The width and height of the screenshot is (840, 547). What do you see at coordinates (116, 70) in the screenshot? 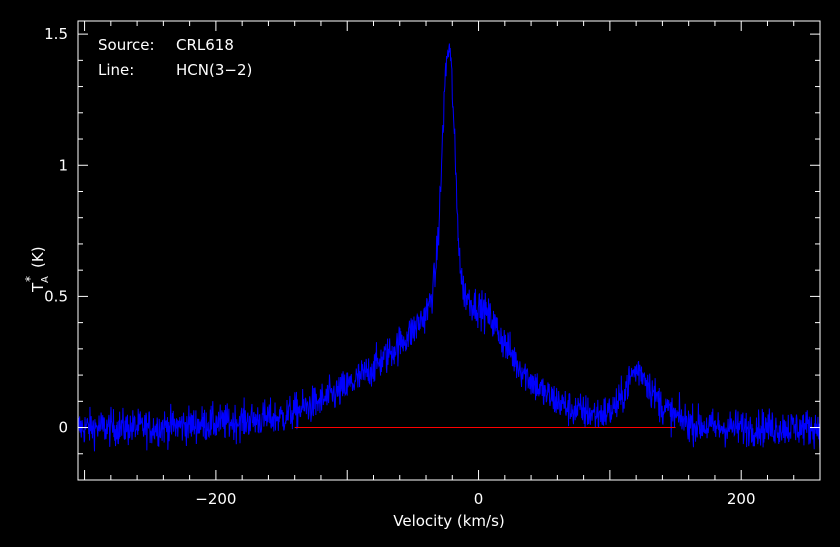
I see `line-key: Line:` at bounding box center [116, 70].